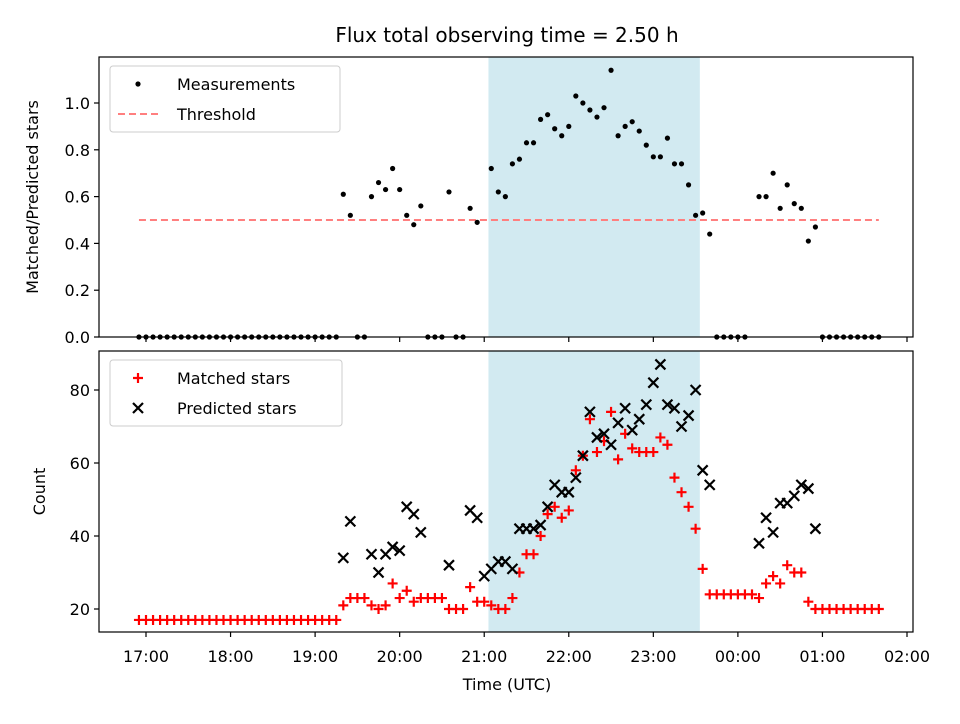  Describe the element at coordinates (738, 656) in the screenshot. I see `x-tick-label: 00:00` at that location.